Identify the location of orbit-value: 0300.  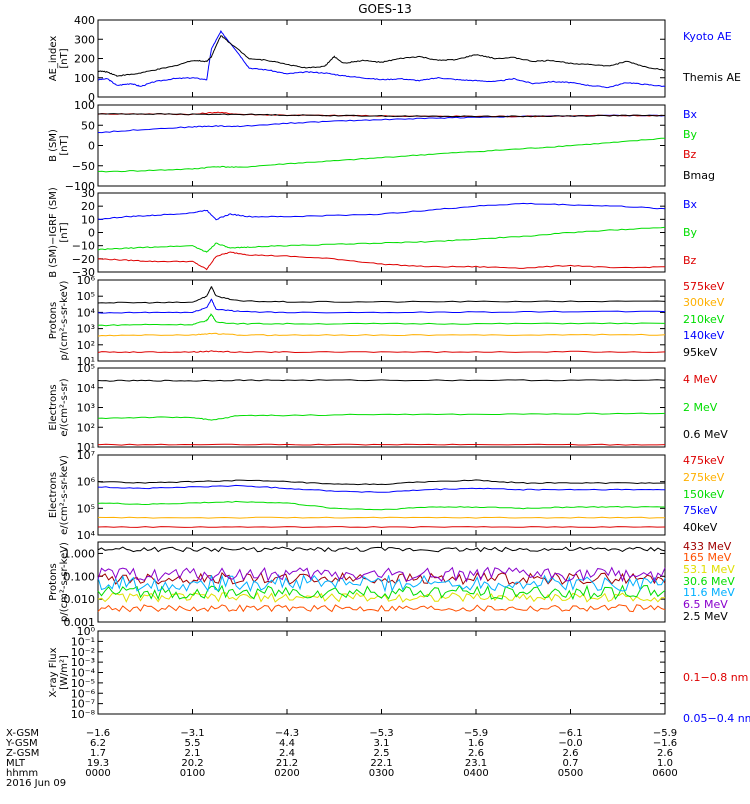
(381, 773).